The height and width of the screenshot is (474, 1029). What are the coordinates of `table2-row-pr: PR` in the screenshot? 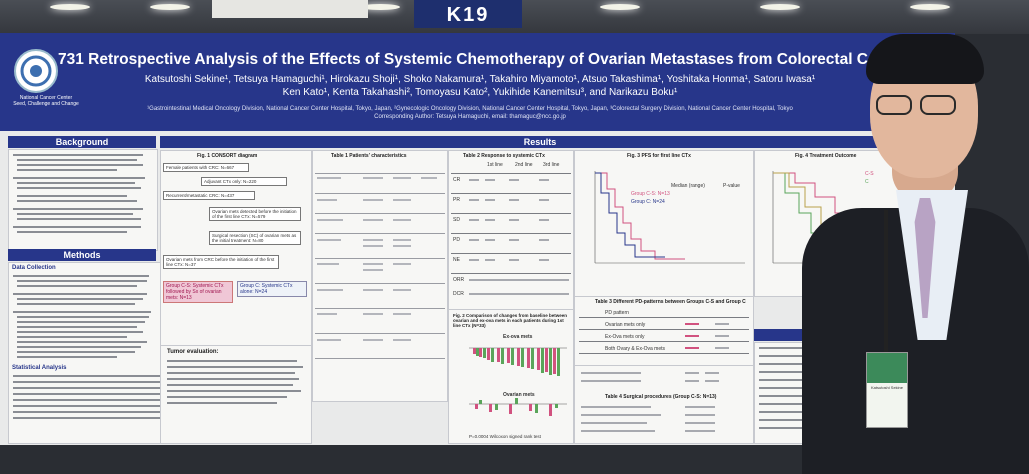 It's located at (456, 200).